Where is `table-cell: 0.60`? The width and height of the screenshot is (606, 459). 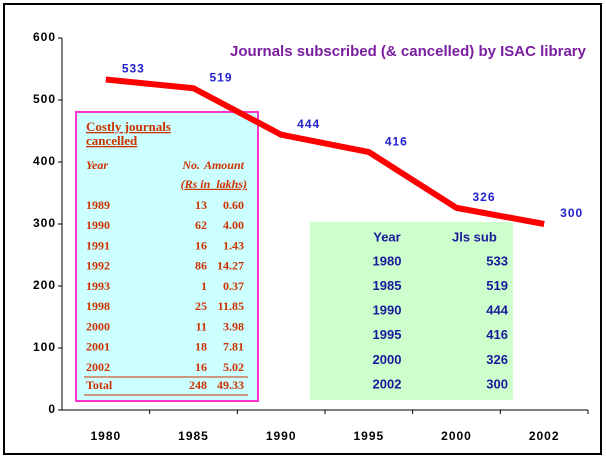 table-cell: 0.60 is located at coordinates (233, 205).